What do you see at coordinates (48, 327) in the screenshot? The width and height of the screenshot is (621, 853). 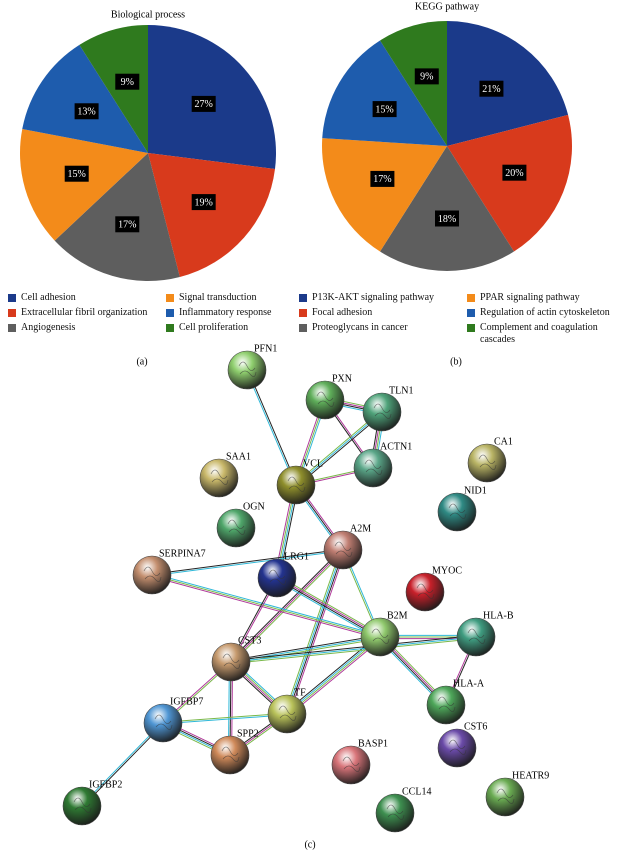 I see `legend-label: Angiogenesis` at bounding box center [48, 327].